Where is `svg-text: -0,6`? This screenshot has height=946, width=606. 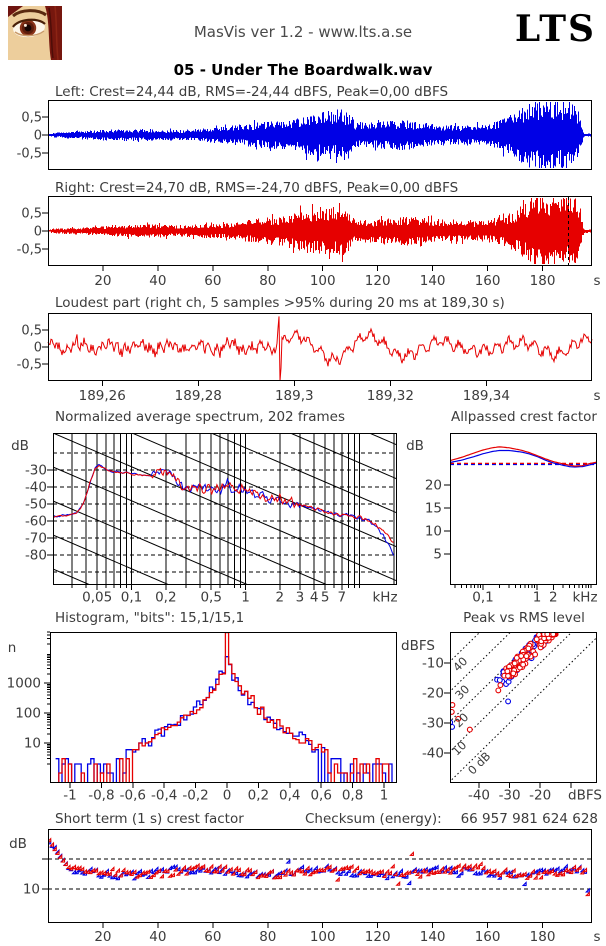
svg-text: -0,6 is located at coordinates (133, 796).